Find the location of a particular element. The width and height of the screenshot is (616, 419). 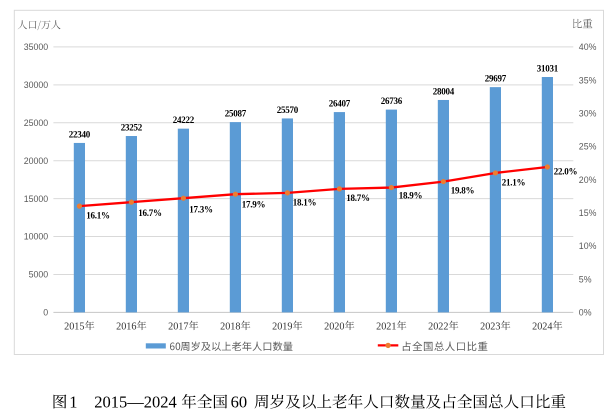

svg-text: 35000 is located at coordinates (36, 47).